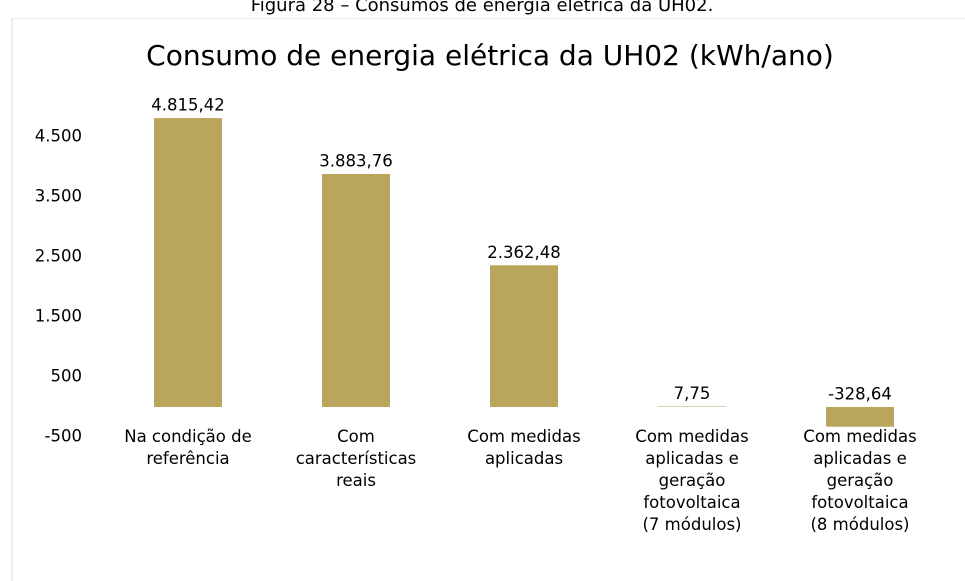 This screenshot has height=581, width=965. What do you see at coordinates (58, 136) in the screenshot?
I see `y-tick-label: 4.500` at bounding box center [58, 136].